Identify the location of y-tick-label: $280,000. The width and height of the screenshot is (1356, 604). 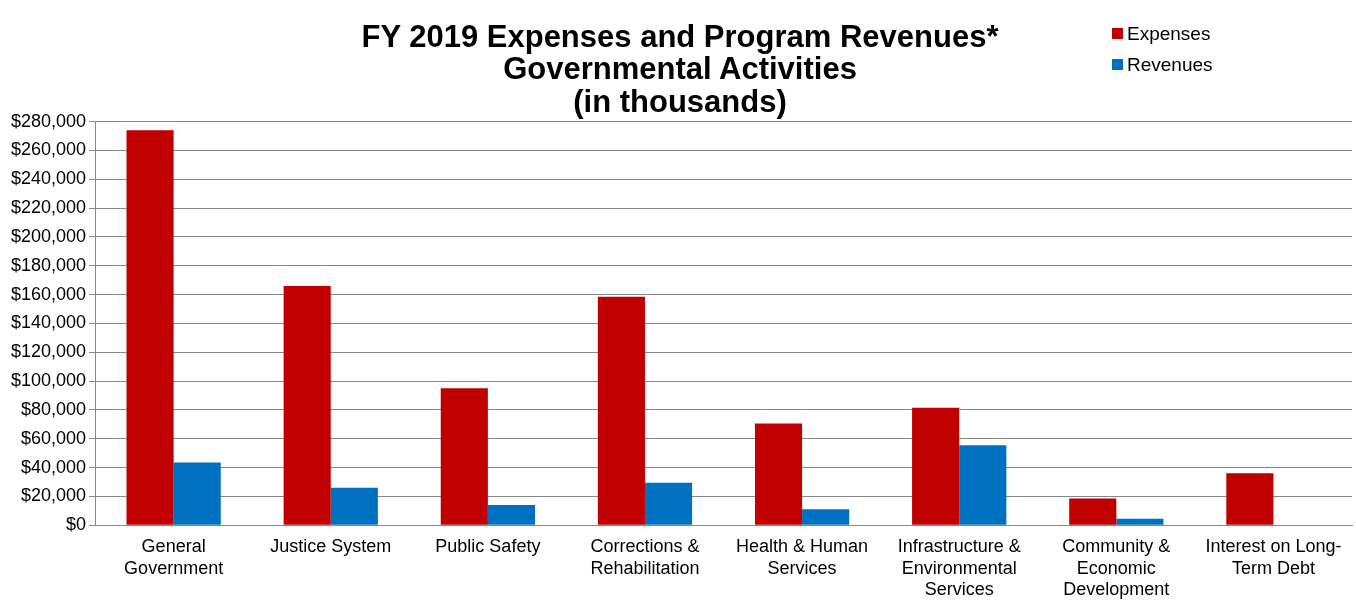
(49, 120).